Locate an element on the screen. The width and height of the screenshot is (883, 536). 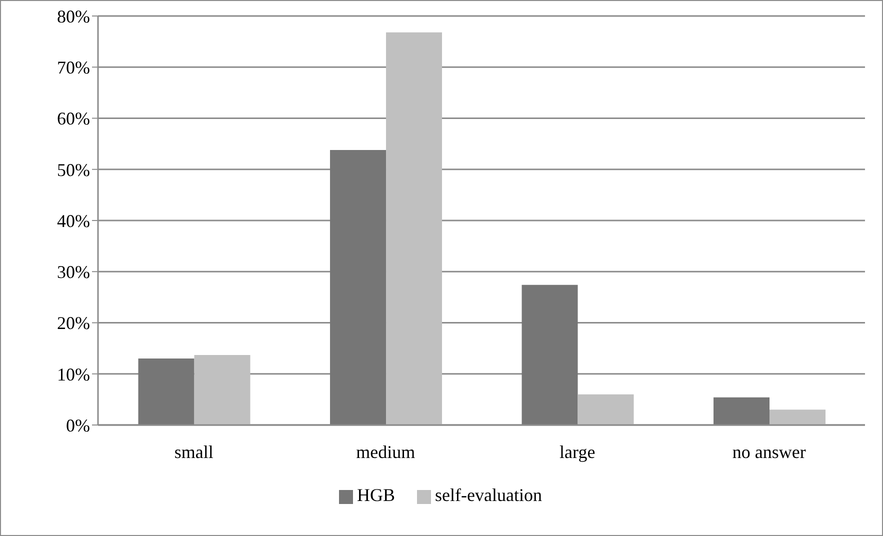
y-tick-label: 20% is located at coordinates (73, 323).